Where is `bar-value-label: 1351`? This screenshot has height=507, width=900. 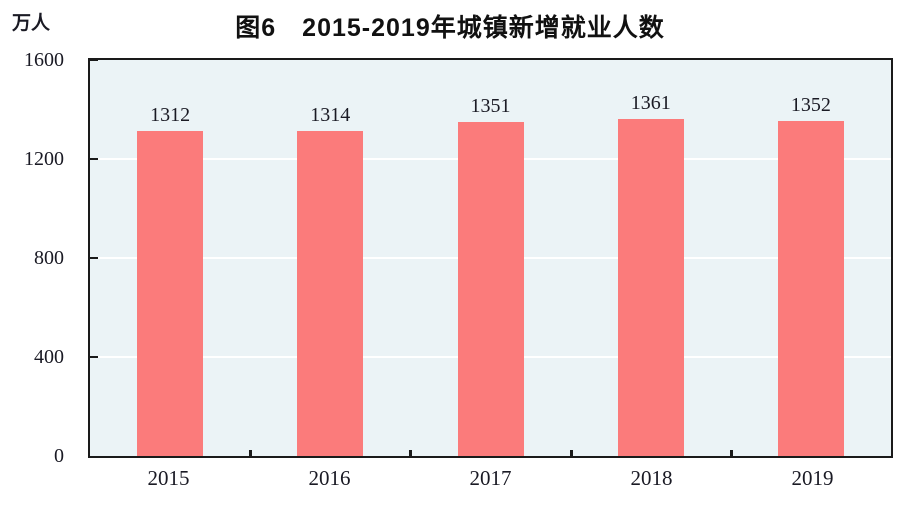
bar-value-label: 1351 is located at coordinates (490, 105).